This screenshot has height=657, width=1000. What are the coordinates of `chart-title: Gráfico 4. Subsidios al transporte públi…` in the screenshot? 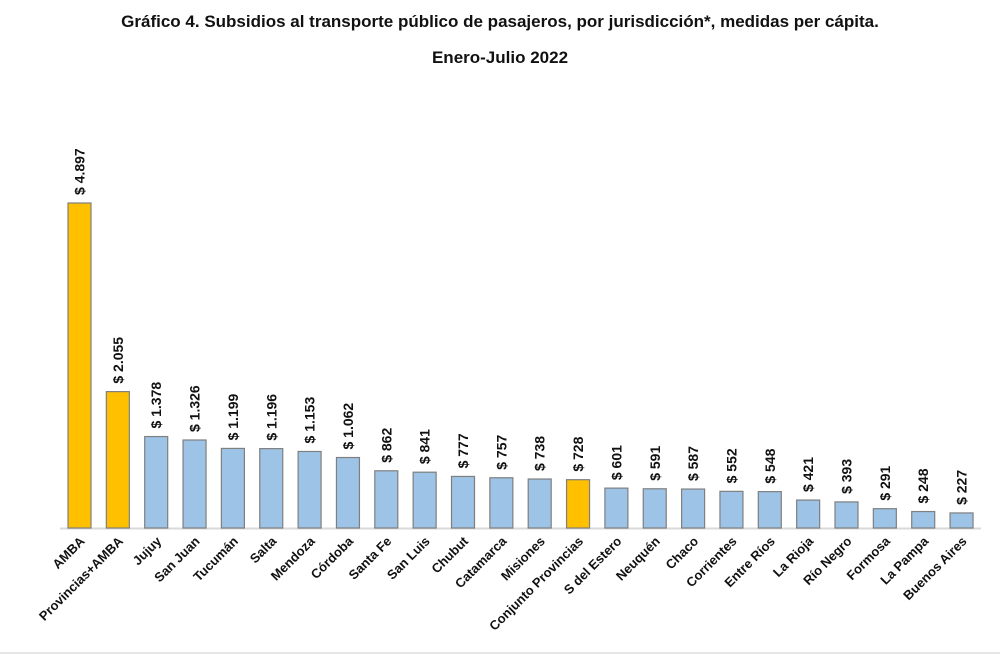 It's located at (500, 21).